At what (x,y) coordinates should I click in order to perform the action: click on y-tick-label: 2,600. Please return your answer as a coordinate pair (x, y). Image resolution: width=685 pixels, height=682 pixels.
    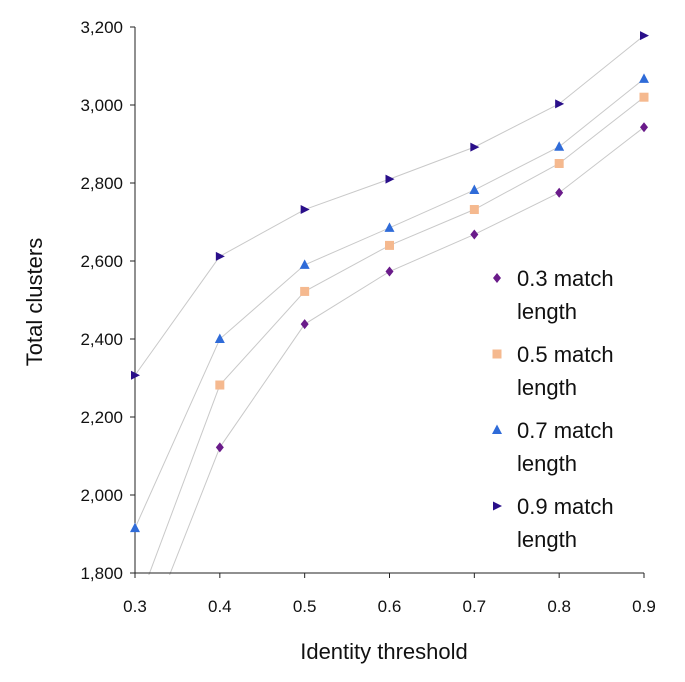
    Looking at the image, I should click on (101, 261).